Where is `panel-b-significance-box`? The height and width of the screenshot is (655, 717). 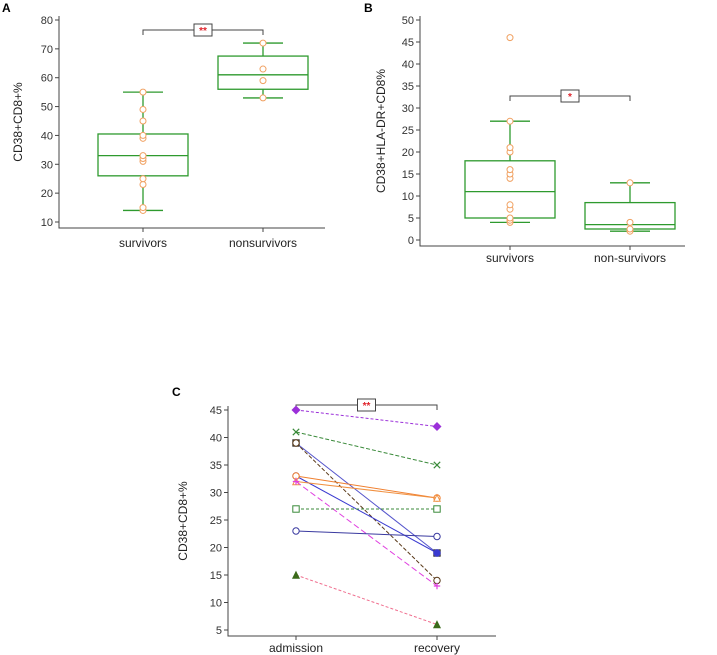 panel-b-significance-box is located at coordinates (570, 96).